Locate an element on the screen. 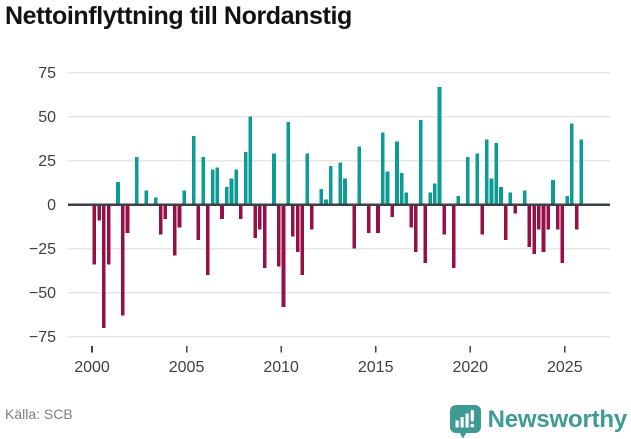 The width and height of the screenshot is (631, 439). x-axis-tick-label: 2020 is located at coordinates (470, 367).